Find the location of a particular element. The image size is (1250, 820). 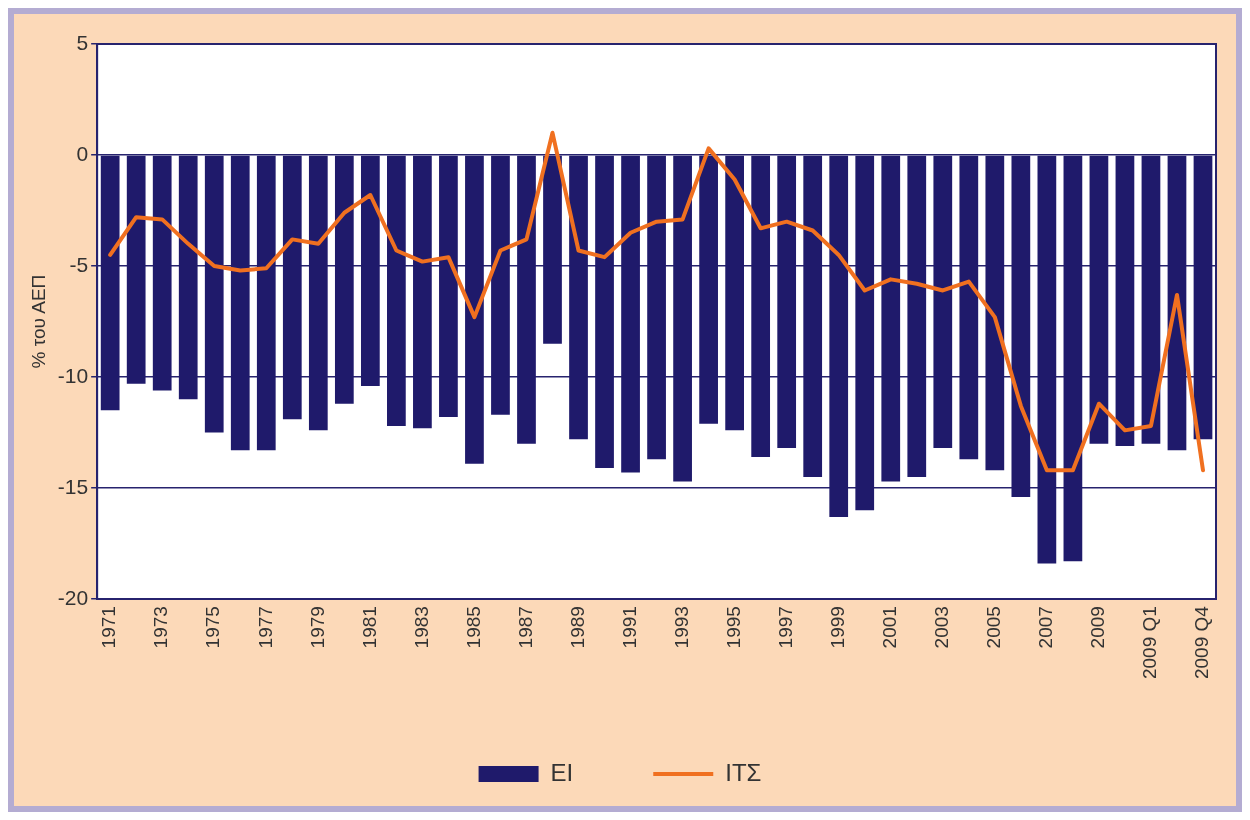

y-tick-label: 0 is located at coordinates (82, 153).